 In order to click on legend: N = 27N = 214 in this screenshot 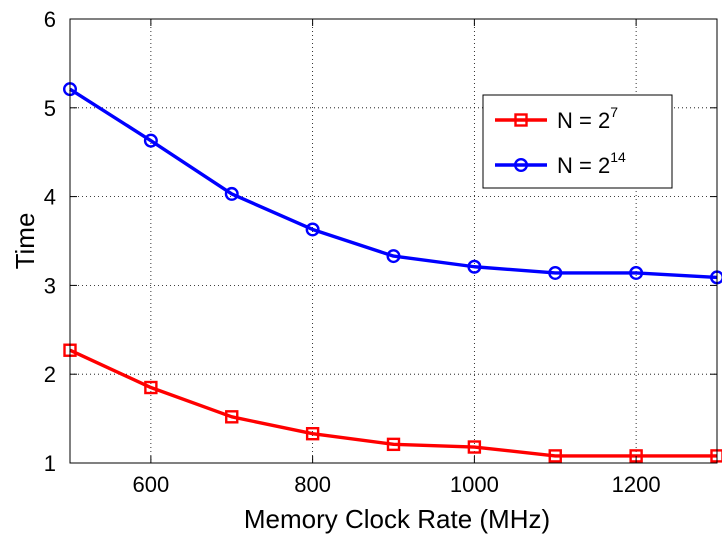, I will do `click(577, 141)`.